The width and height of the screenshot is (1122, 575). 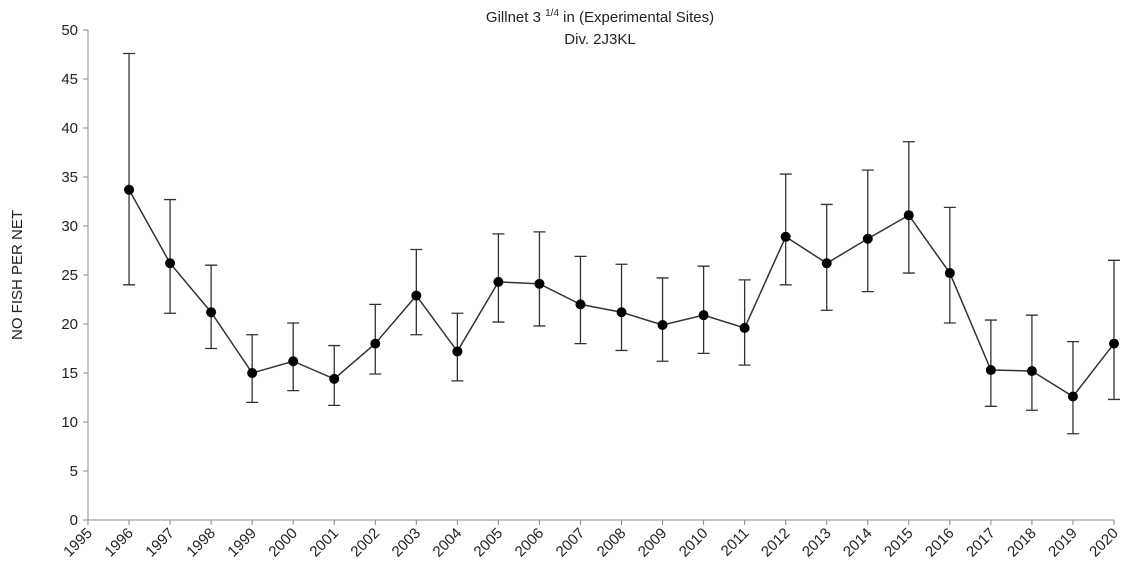 I want to click on y-tick-label: 35, so click(x=69, y=177).